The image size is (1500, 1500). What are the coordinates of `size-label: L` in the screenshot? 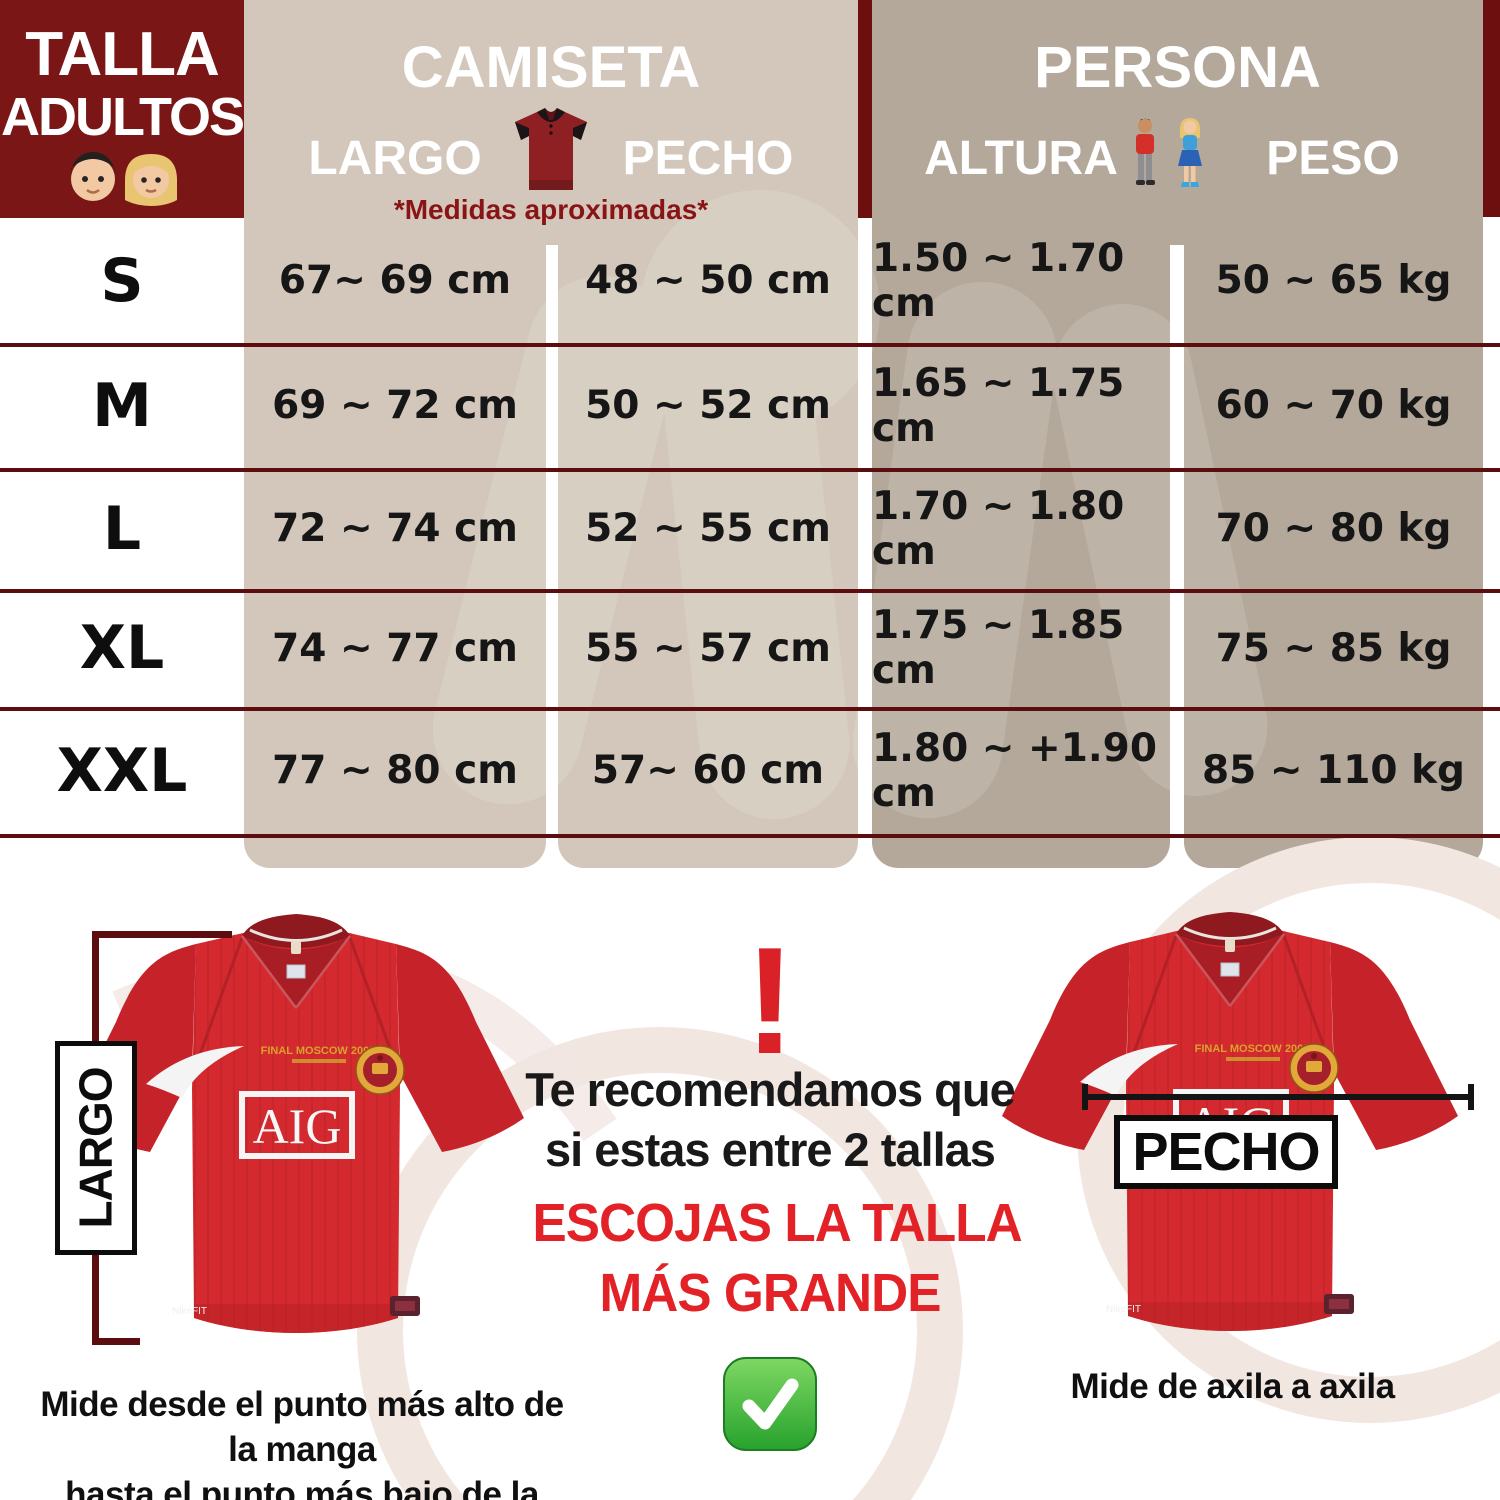 It's located at (122, 528).